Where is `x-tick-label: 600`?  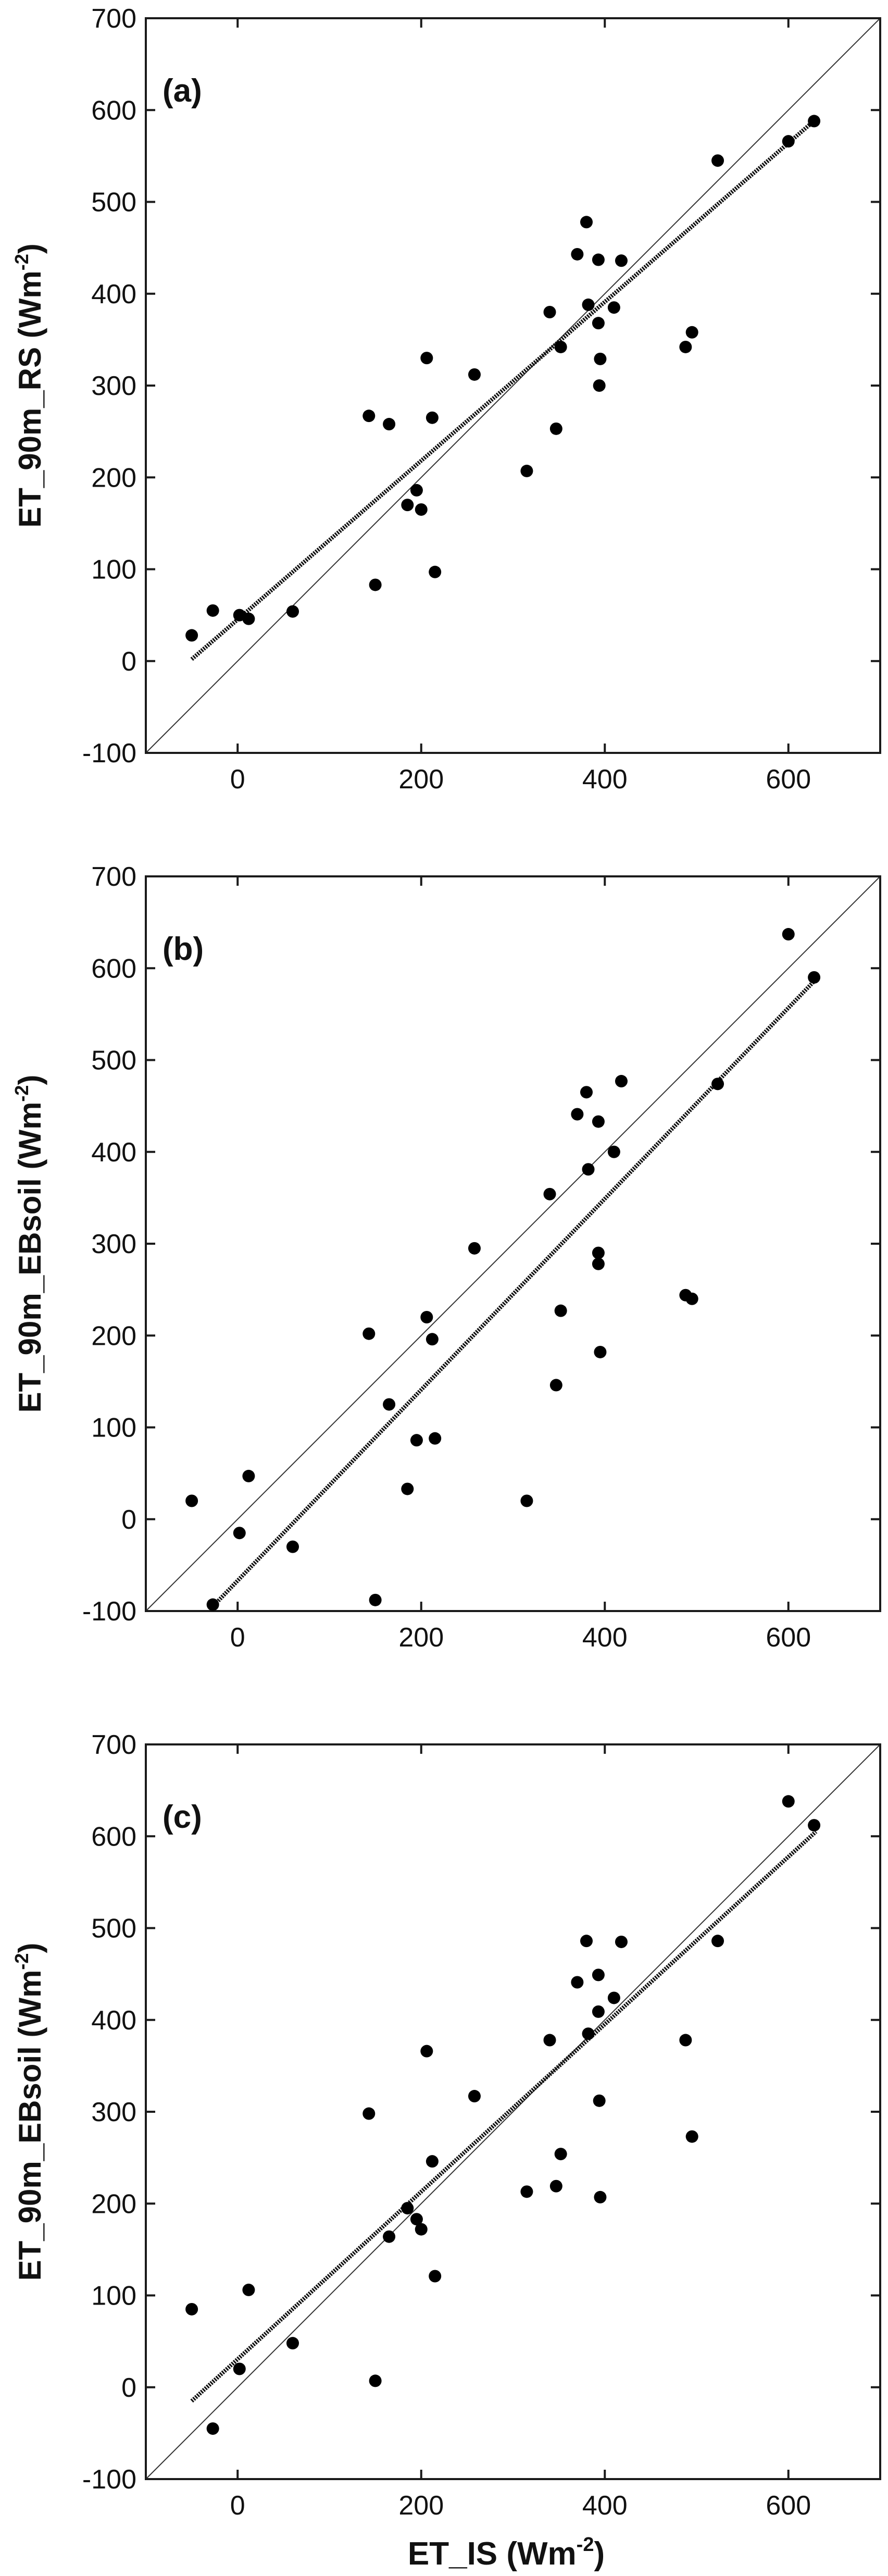
x-tick-label: 600 is located at coordinates (788, 779).